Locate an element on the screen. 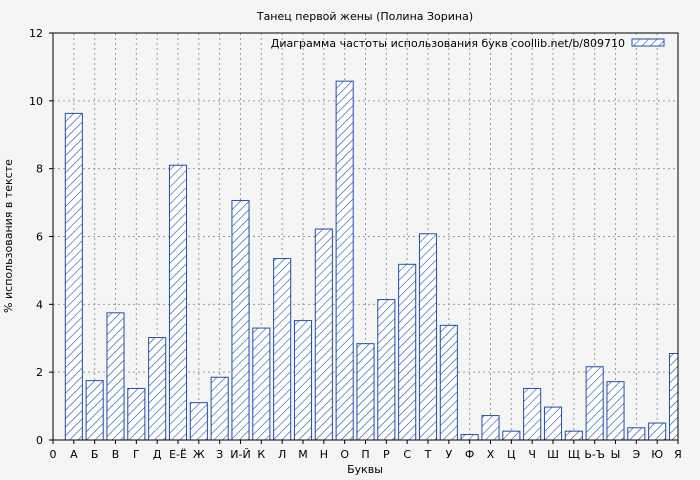  x-tick-label: П is located at coordinates (365, 454).